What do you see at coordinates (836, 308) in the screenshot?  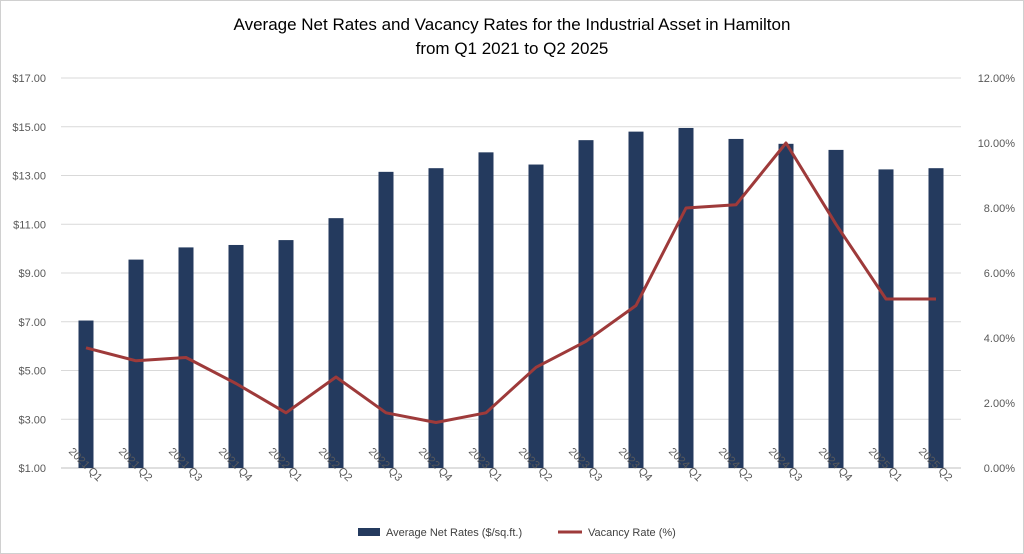 I see `bar-2024-q4` at bounding box center [836, 308].